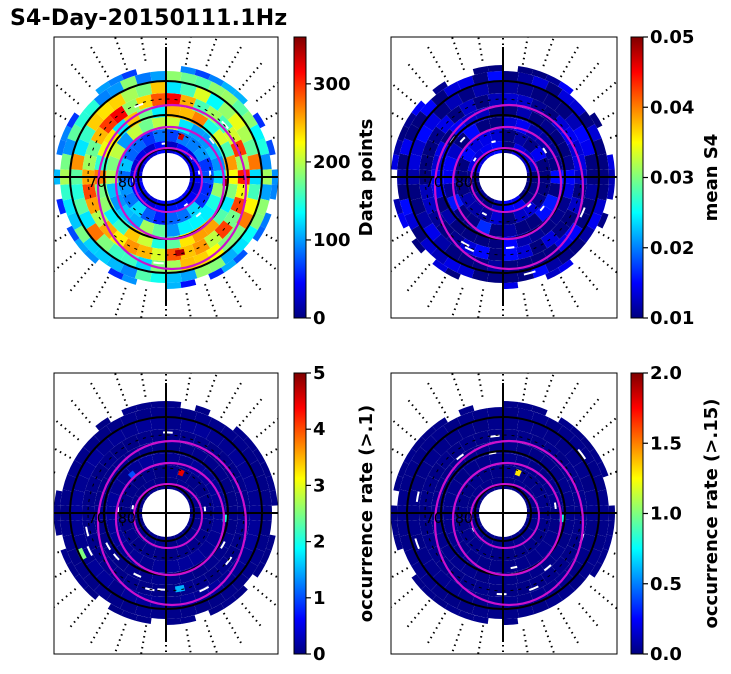  Describe the element at coordinates (319, 373) in the screenshot. I see `colorbar-tick-label: 5` at that location.